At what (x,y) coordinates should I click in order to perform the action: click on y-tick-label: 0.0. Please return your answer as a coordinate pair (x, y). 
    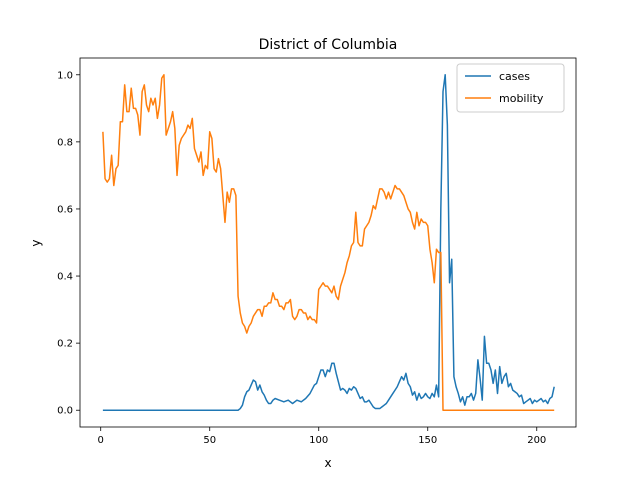
    Looking at the image, I should click on (65, 411).